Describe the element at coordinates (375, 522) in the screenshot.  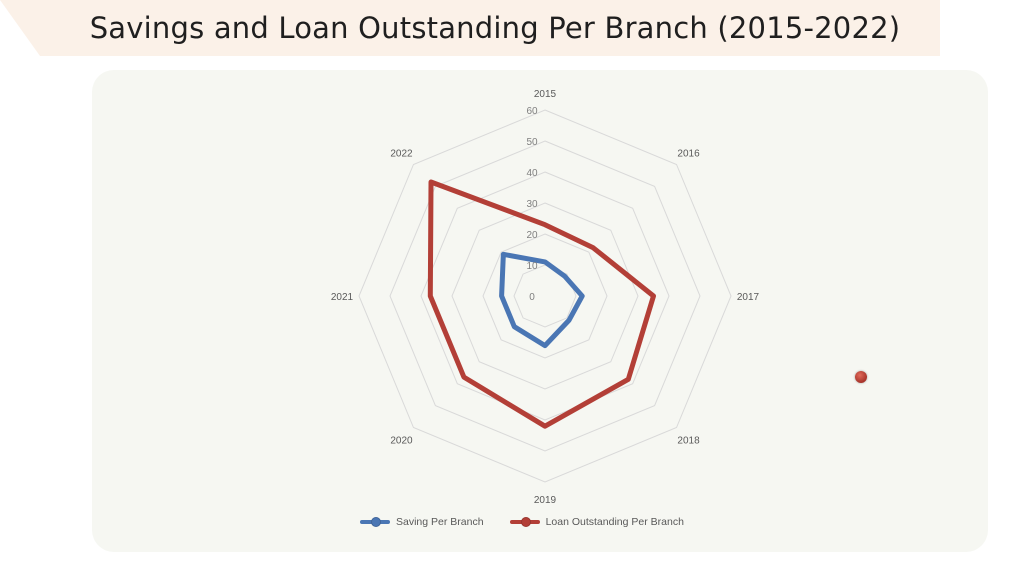
I see `legend-swatch-saving` at that location.